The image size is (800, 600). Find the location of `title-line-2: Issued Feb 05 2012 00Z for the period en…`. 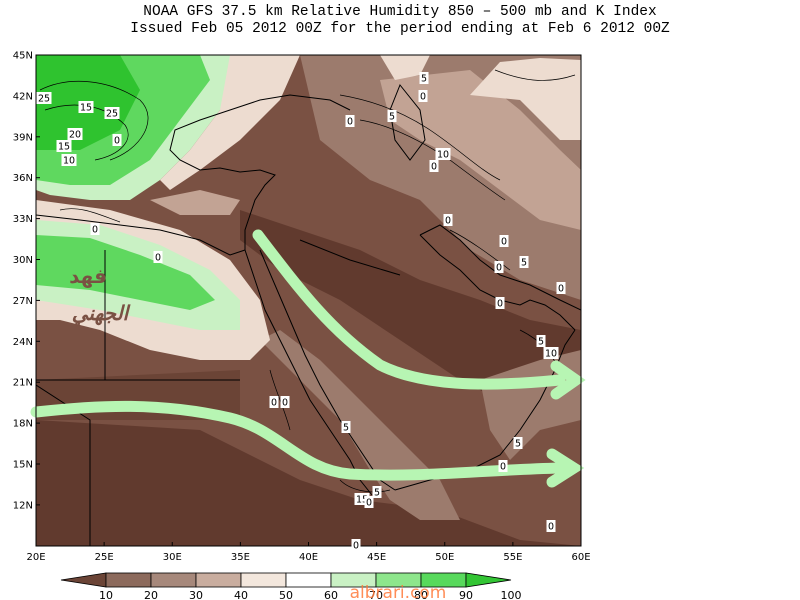

title-line-2: Issued Feb 05 2012 00Z for the period en… is located at coordinates (400, 29).